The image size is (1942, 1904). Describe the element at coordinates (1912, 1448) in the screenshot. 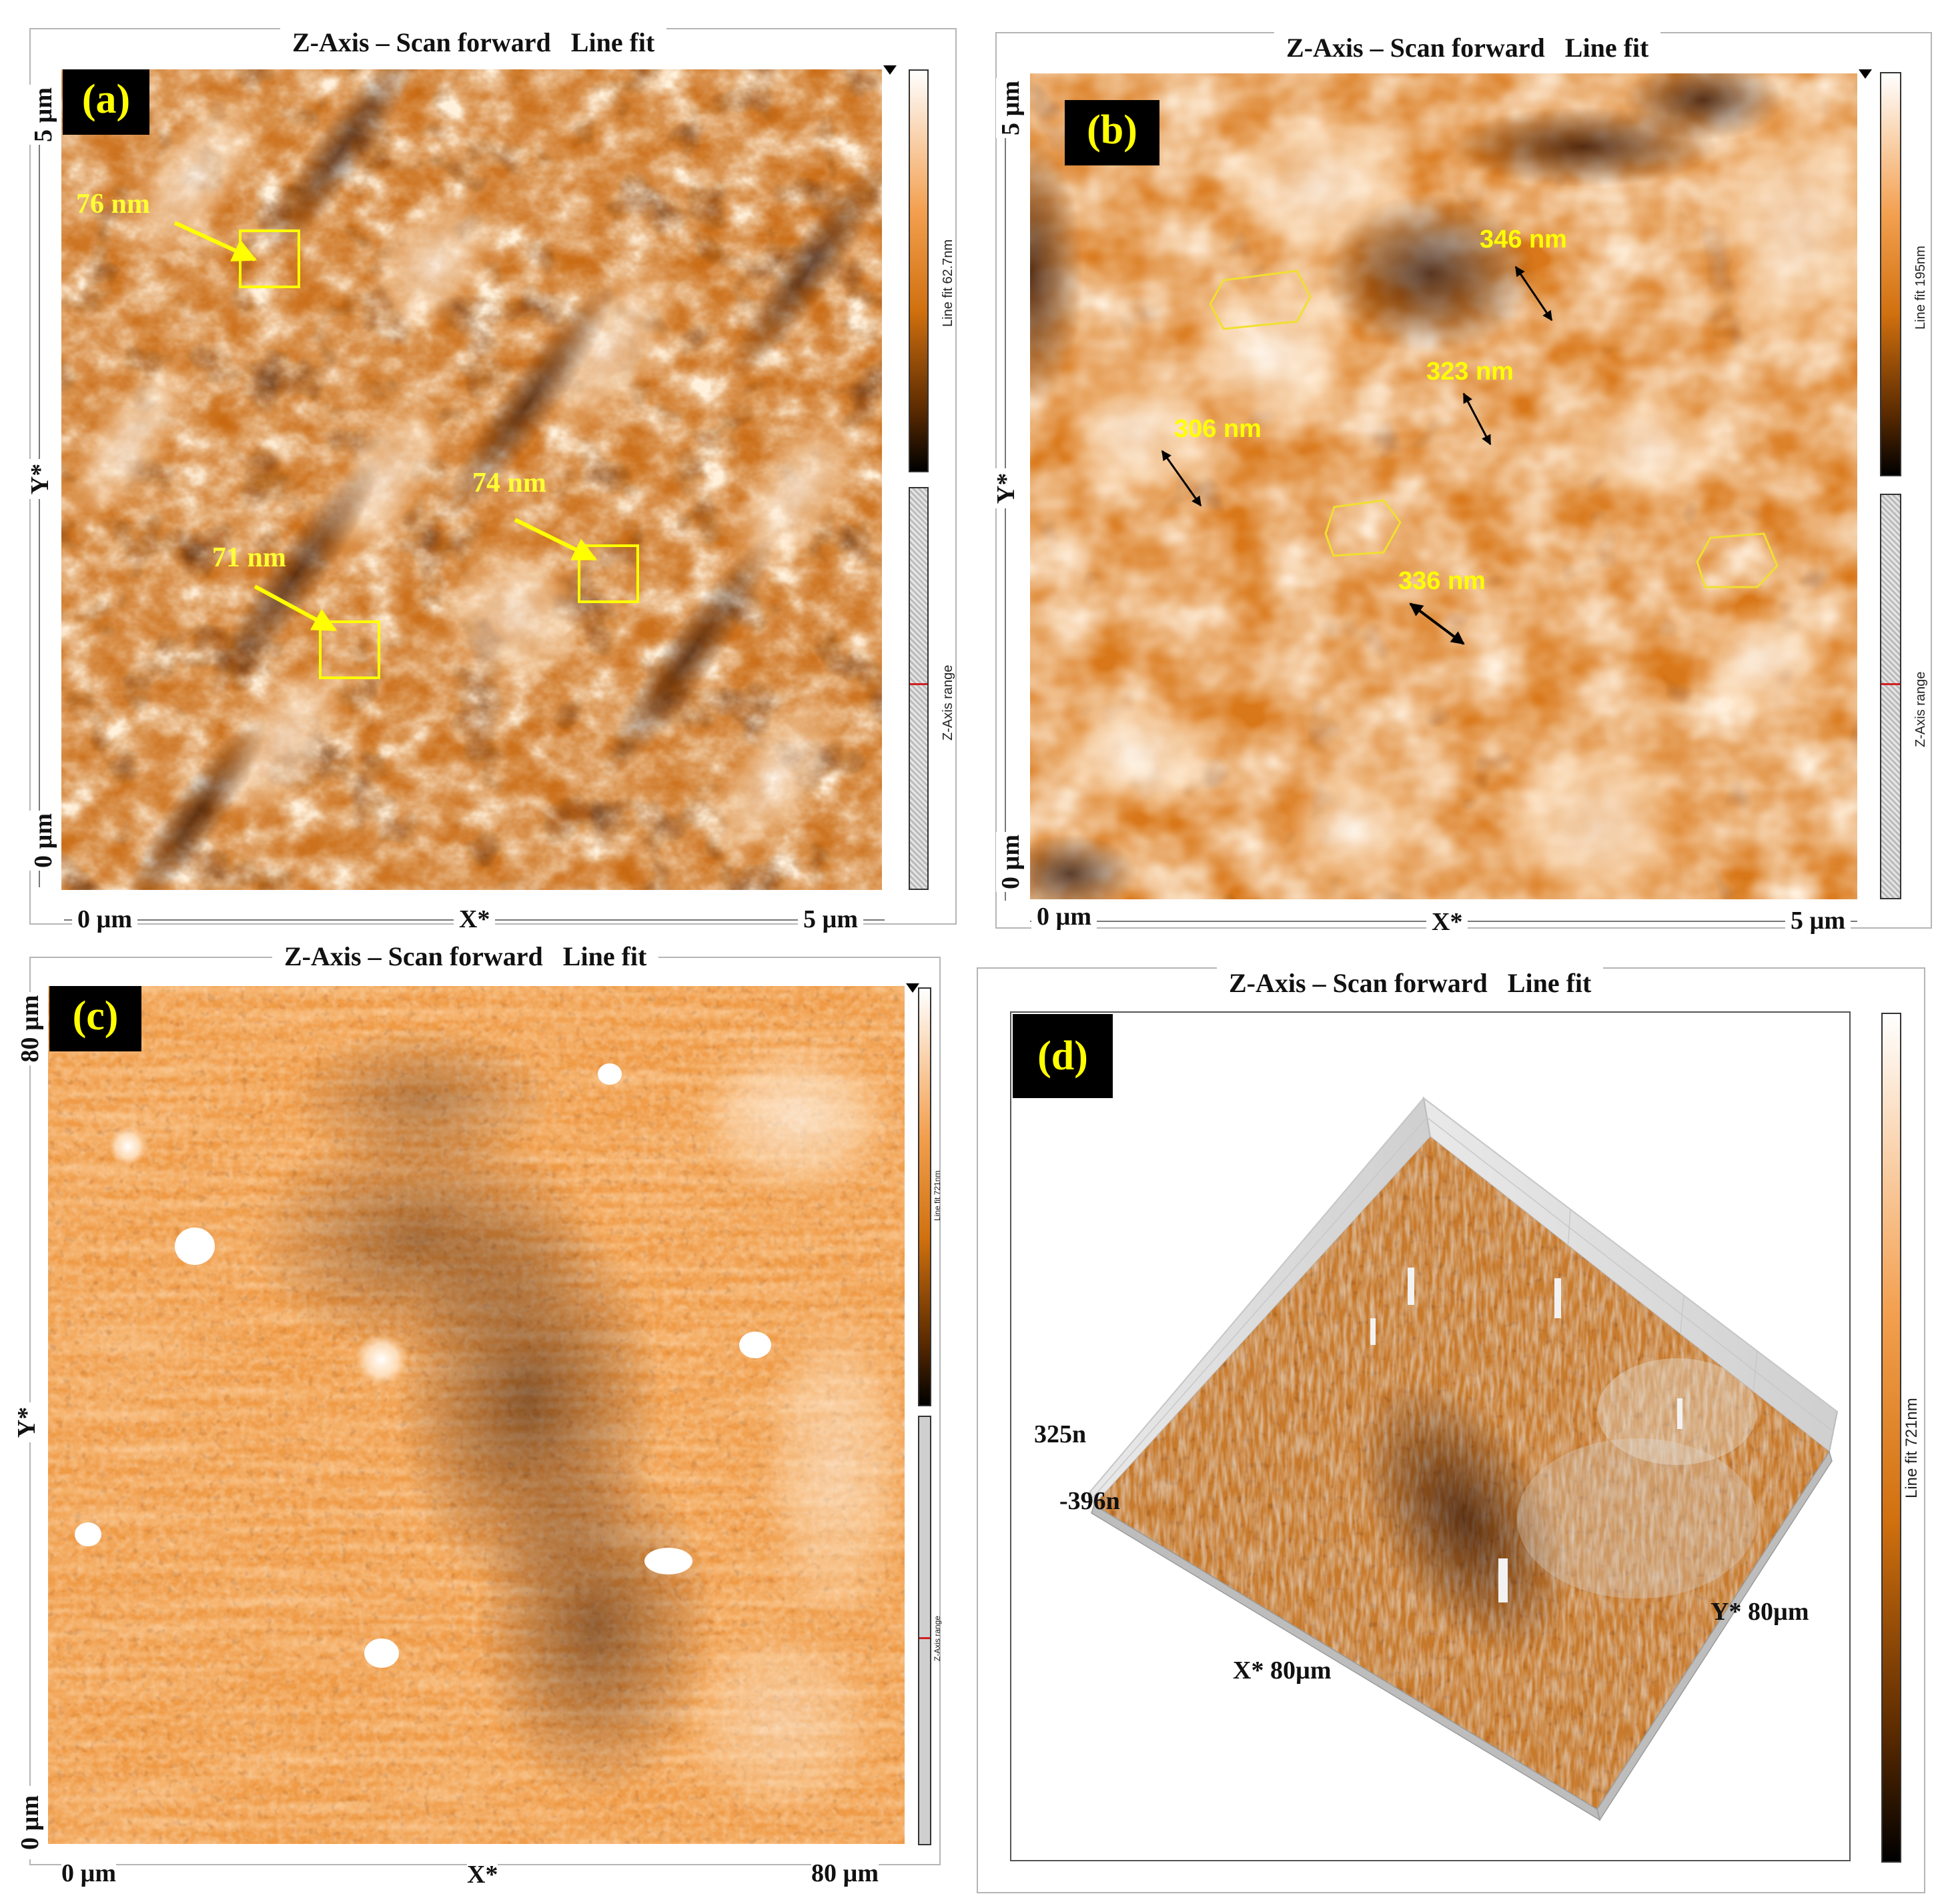

I see `panel-d-colorbar-label: Line fit 721nm` at that location.